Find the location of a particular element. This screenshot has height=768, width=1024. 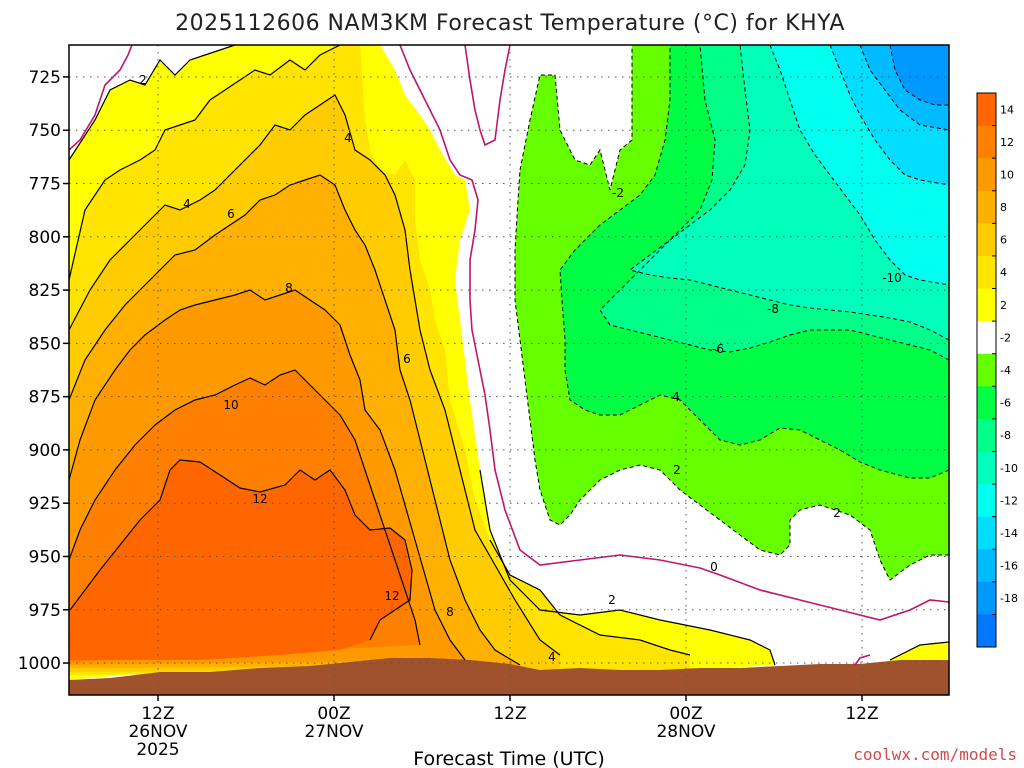

x-tick-label: 26NOV is located at coordinates (157, 732).